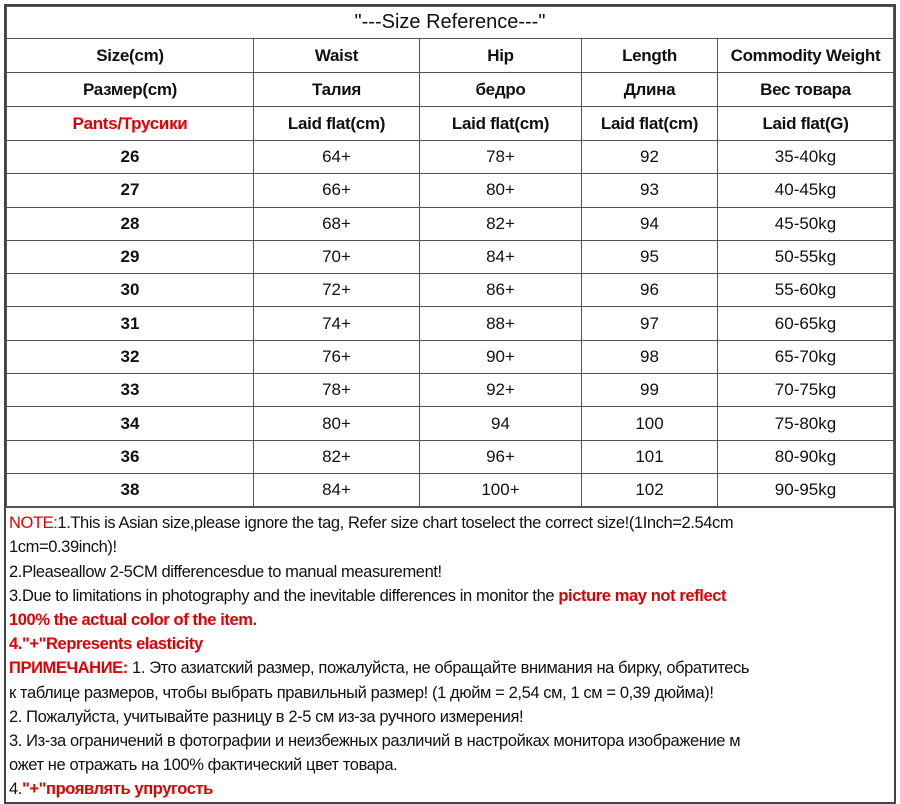 The height and width of the screenshot is (804, 900). I want to click on value-cell: 93, so click(649, 190).